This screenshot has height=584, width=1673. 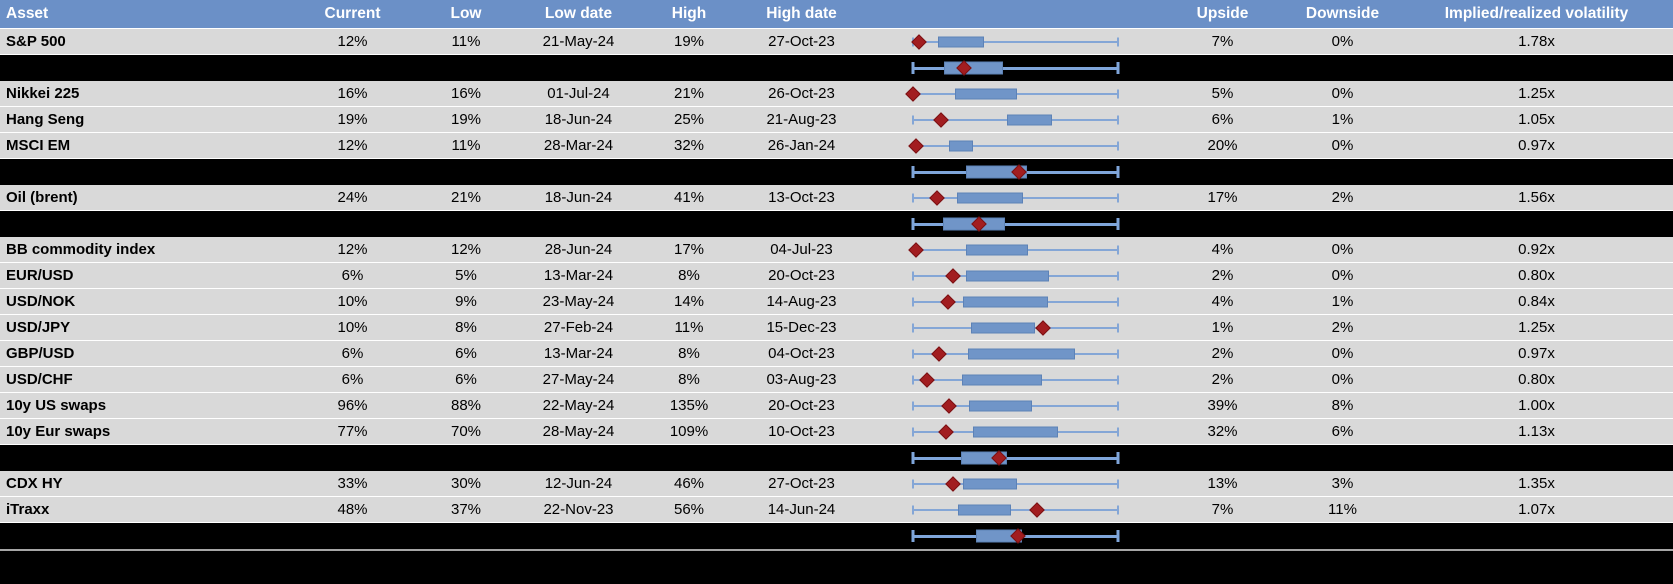 I want to click on low-value: 21%, so click(x=466, y=197).